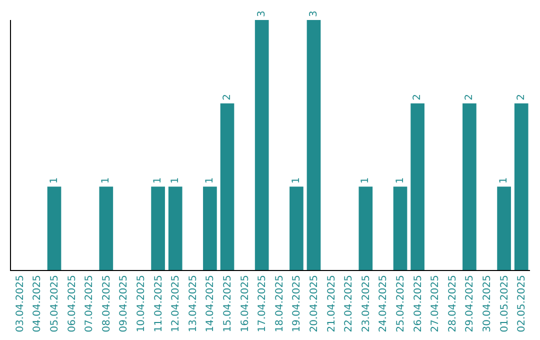 This screenshot has height=340, width=540. What do you see at coordinates (487, 303) in the screenshot?
I see `x-tick-label: 30.04.2025` at bounding box center [487, 303].